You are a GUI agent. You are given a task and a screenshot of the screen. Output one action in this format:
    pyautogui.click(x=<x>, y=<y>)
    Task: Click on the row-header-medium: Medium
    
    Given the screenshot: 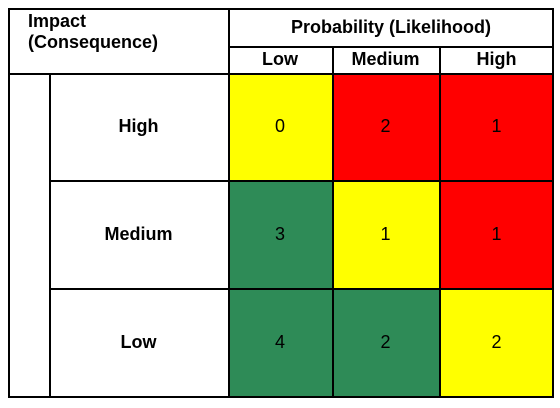 What is the action you would take?
    pyautogui.click(x=138, y=233)
    